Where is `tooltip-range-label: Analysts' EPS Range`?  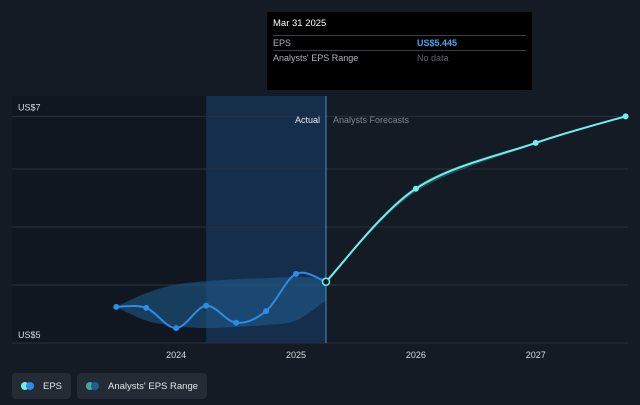 tooltip-range-label: Analysts' EPS Range is located at coordinates (316, 58).